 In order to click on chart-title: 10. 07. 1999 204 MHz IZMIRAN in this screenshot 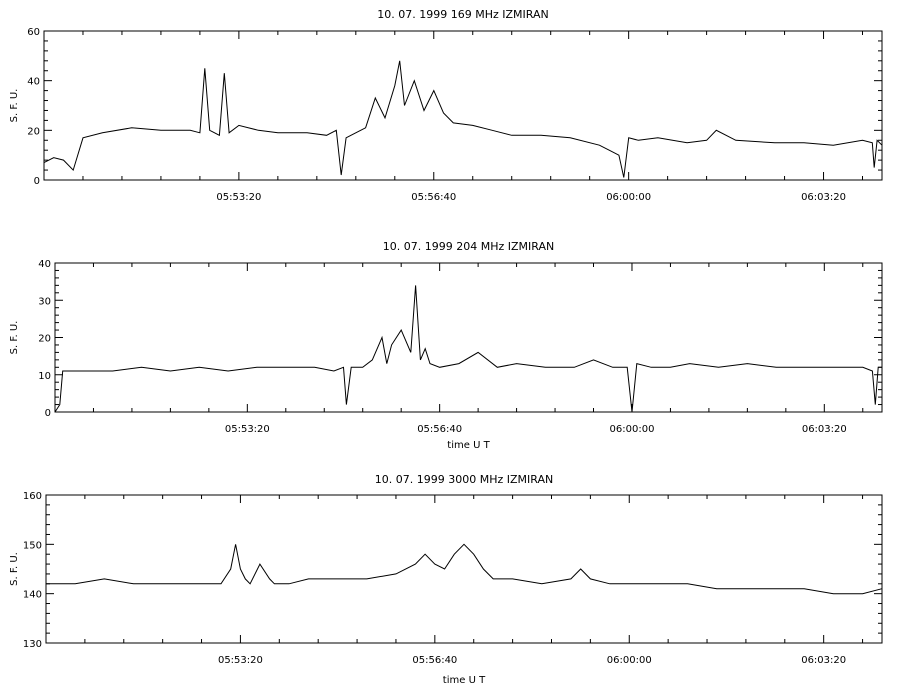, I will do `click(468, 246)`.